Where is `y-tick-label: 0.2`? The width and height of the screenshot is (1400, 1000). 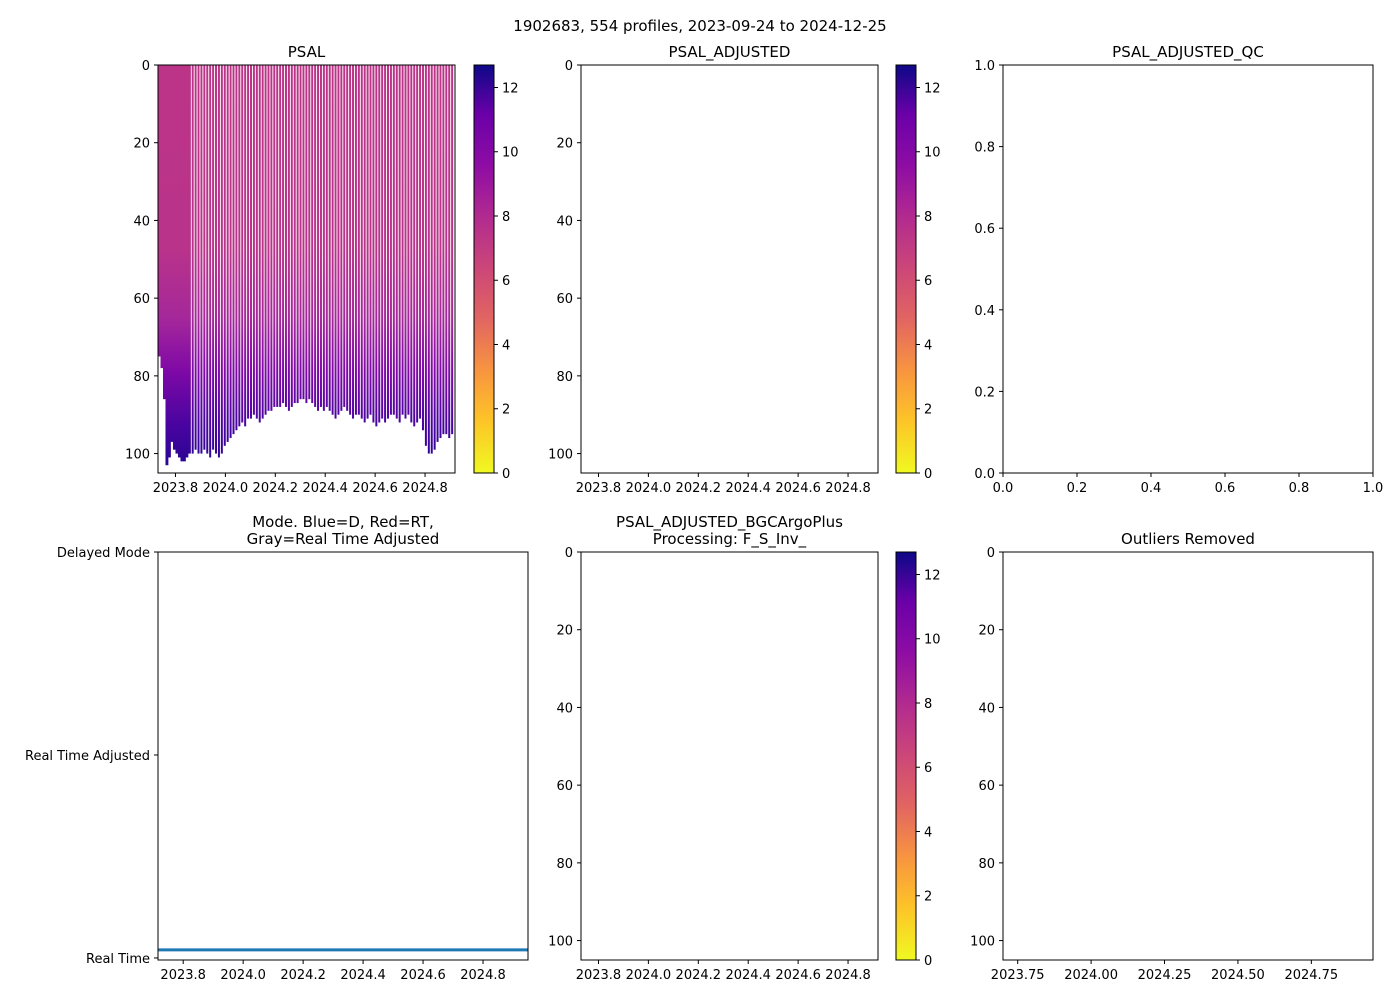 y-tick-label: 0.2 is located at coordinates (984, 392).